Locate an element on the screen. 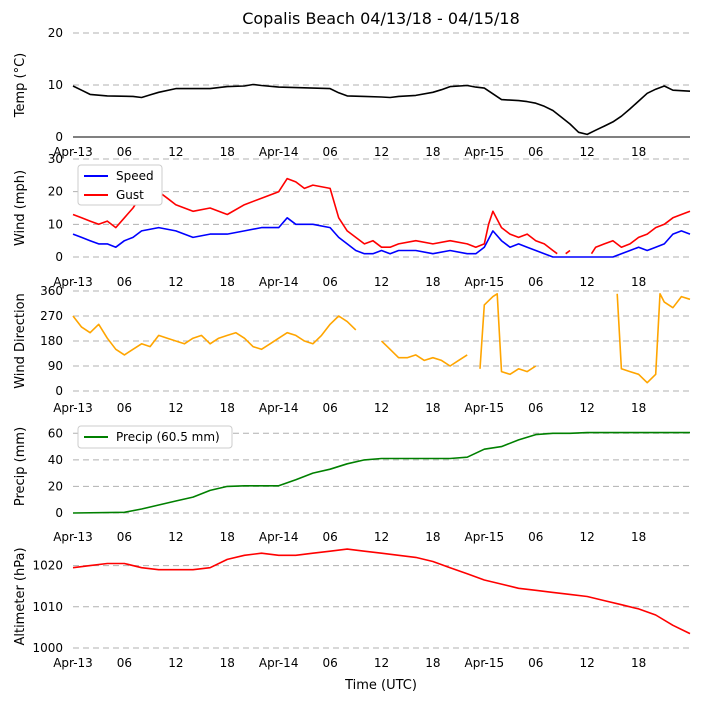 This screenshot has height=704, width=704. y-tick-label: 30 is located at coordinates (55, 159).